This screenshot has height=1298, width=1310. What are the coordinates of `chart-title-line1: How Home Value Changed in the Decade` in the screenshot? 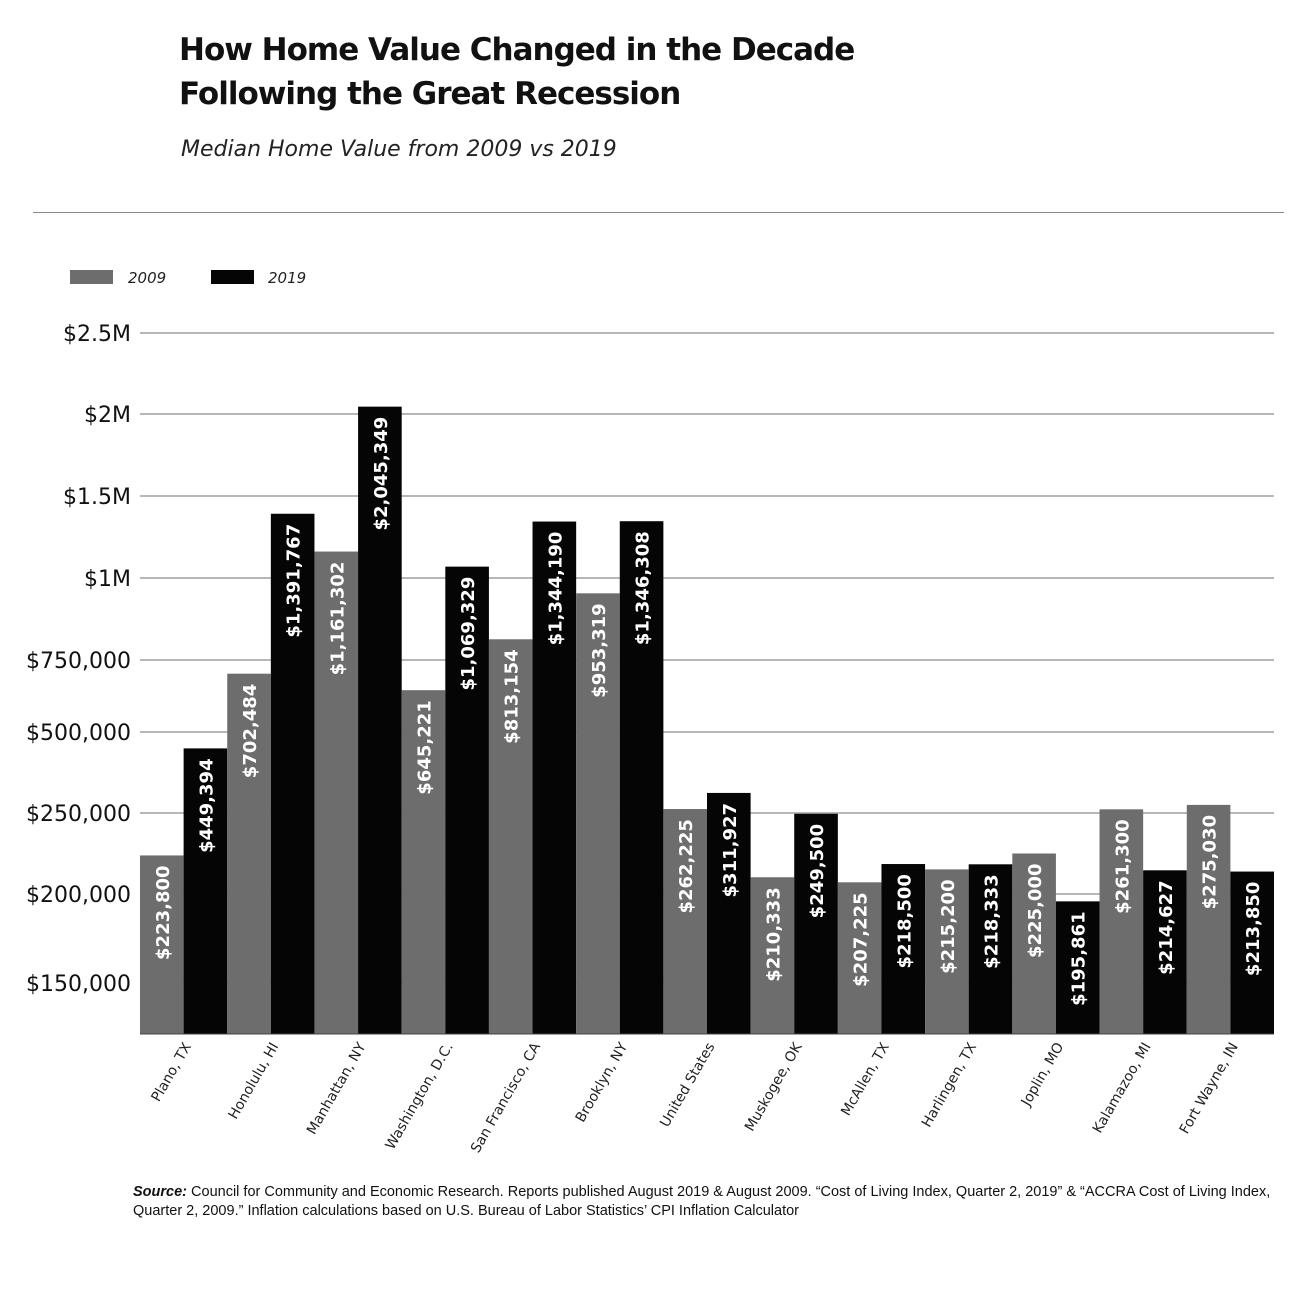 It's located at (517, 50).